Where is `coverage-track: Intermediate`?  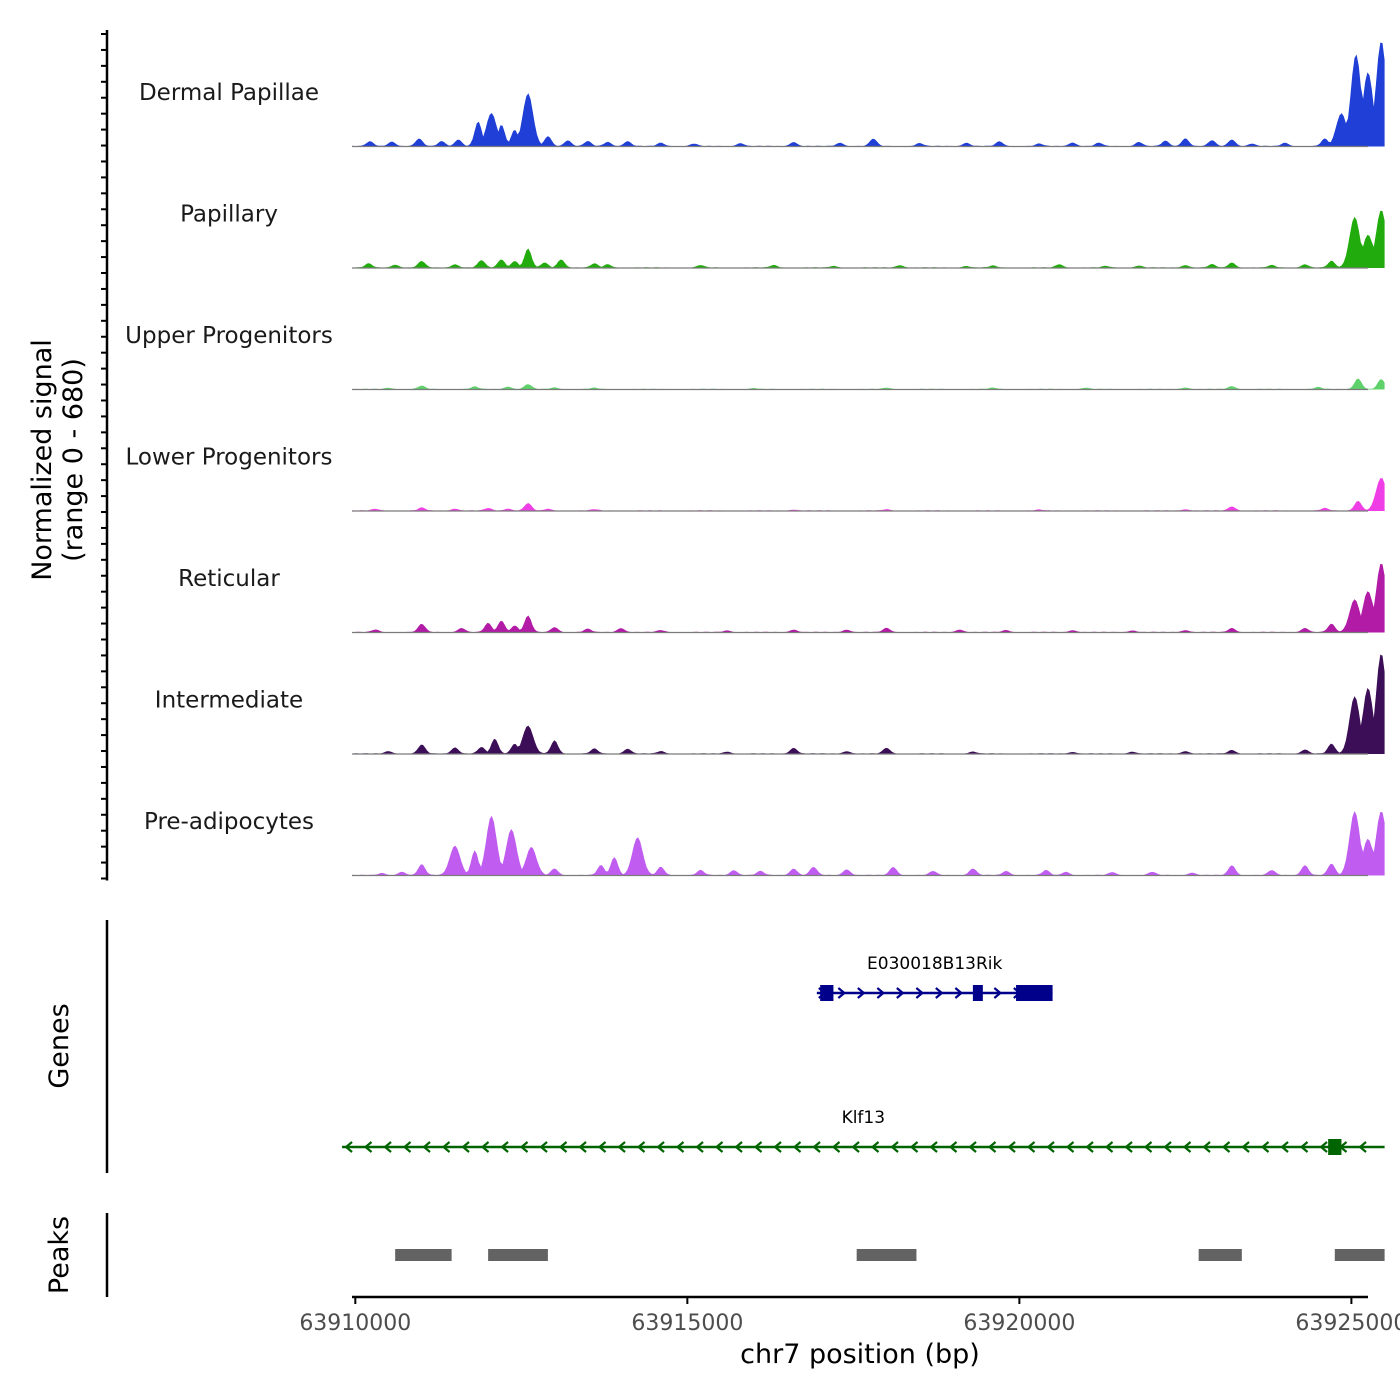 coverage-track: Intermediate is located at coordinates (770, 704).